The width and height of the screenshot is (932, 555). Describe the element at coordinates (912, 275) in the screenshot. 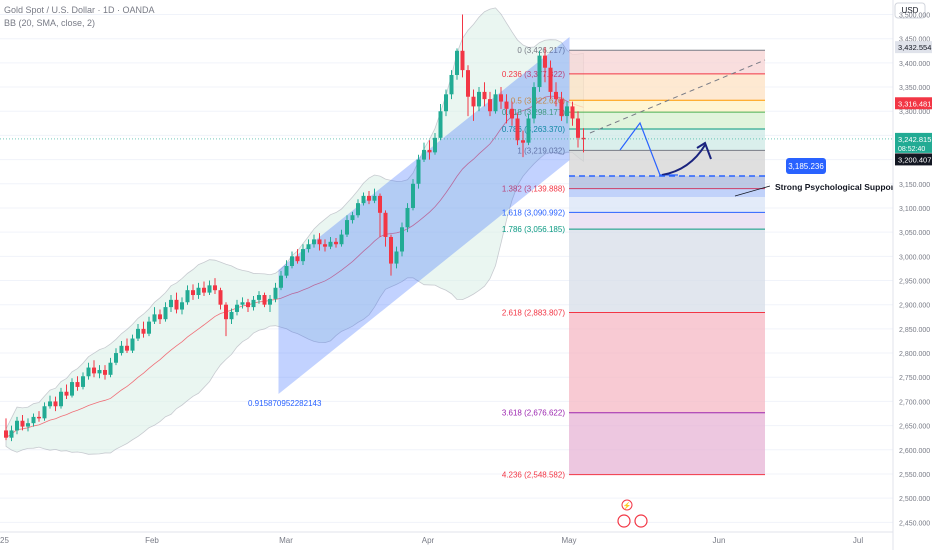

I see `price-axis` at that location.